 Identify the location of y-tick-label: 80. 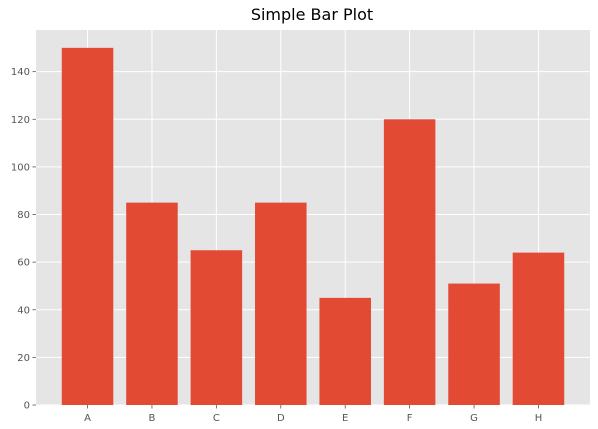
(23, 215).